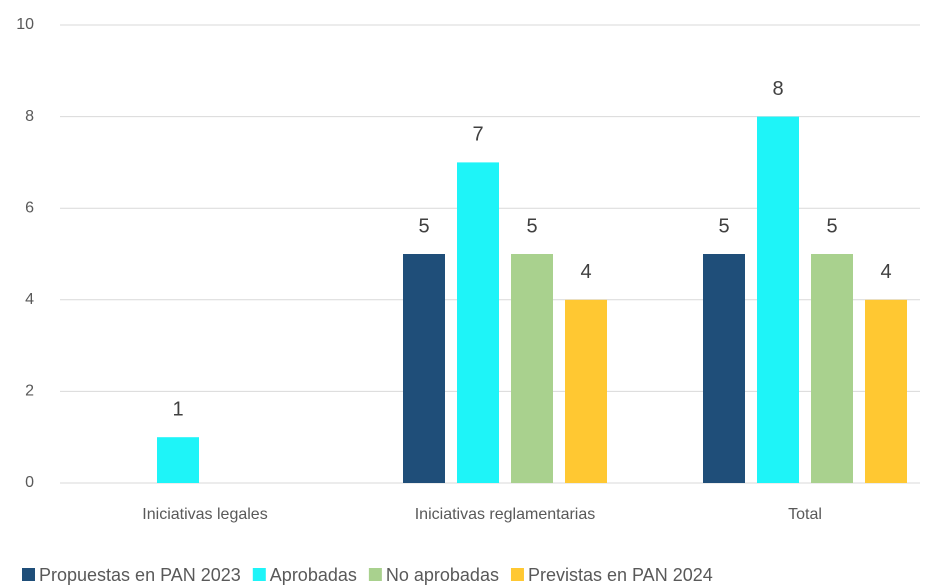 The height and width of the screenshot is (585, 927). Describe the element at coordinates (204, 514) in the screenshot. I see `x-tick-label: Iniciativas legales` at that location.